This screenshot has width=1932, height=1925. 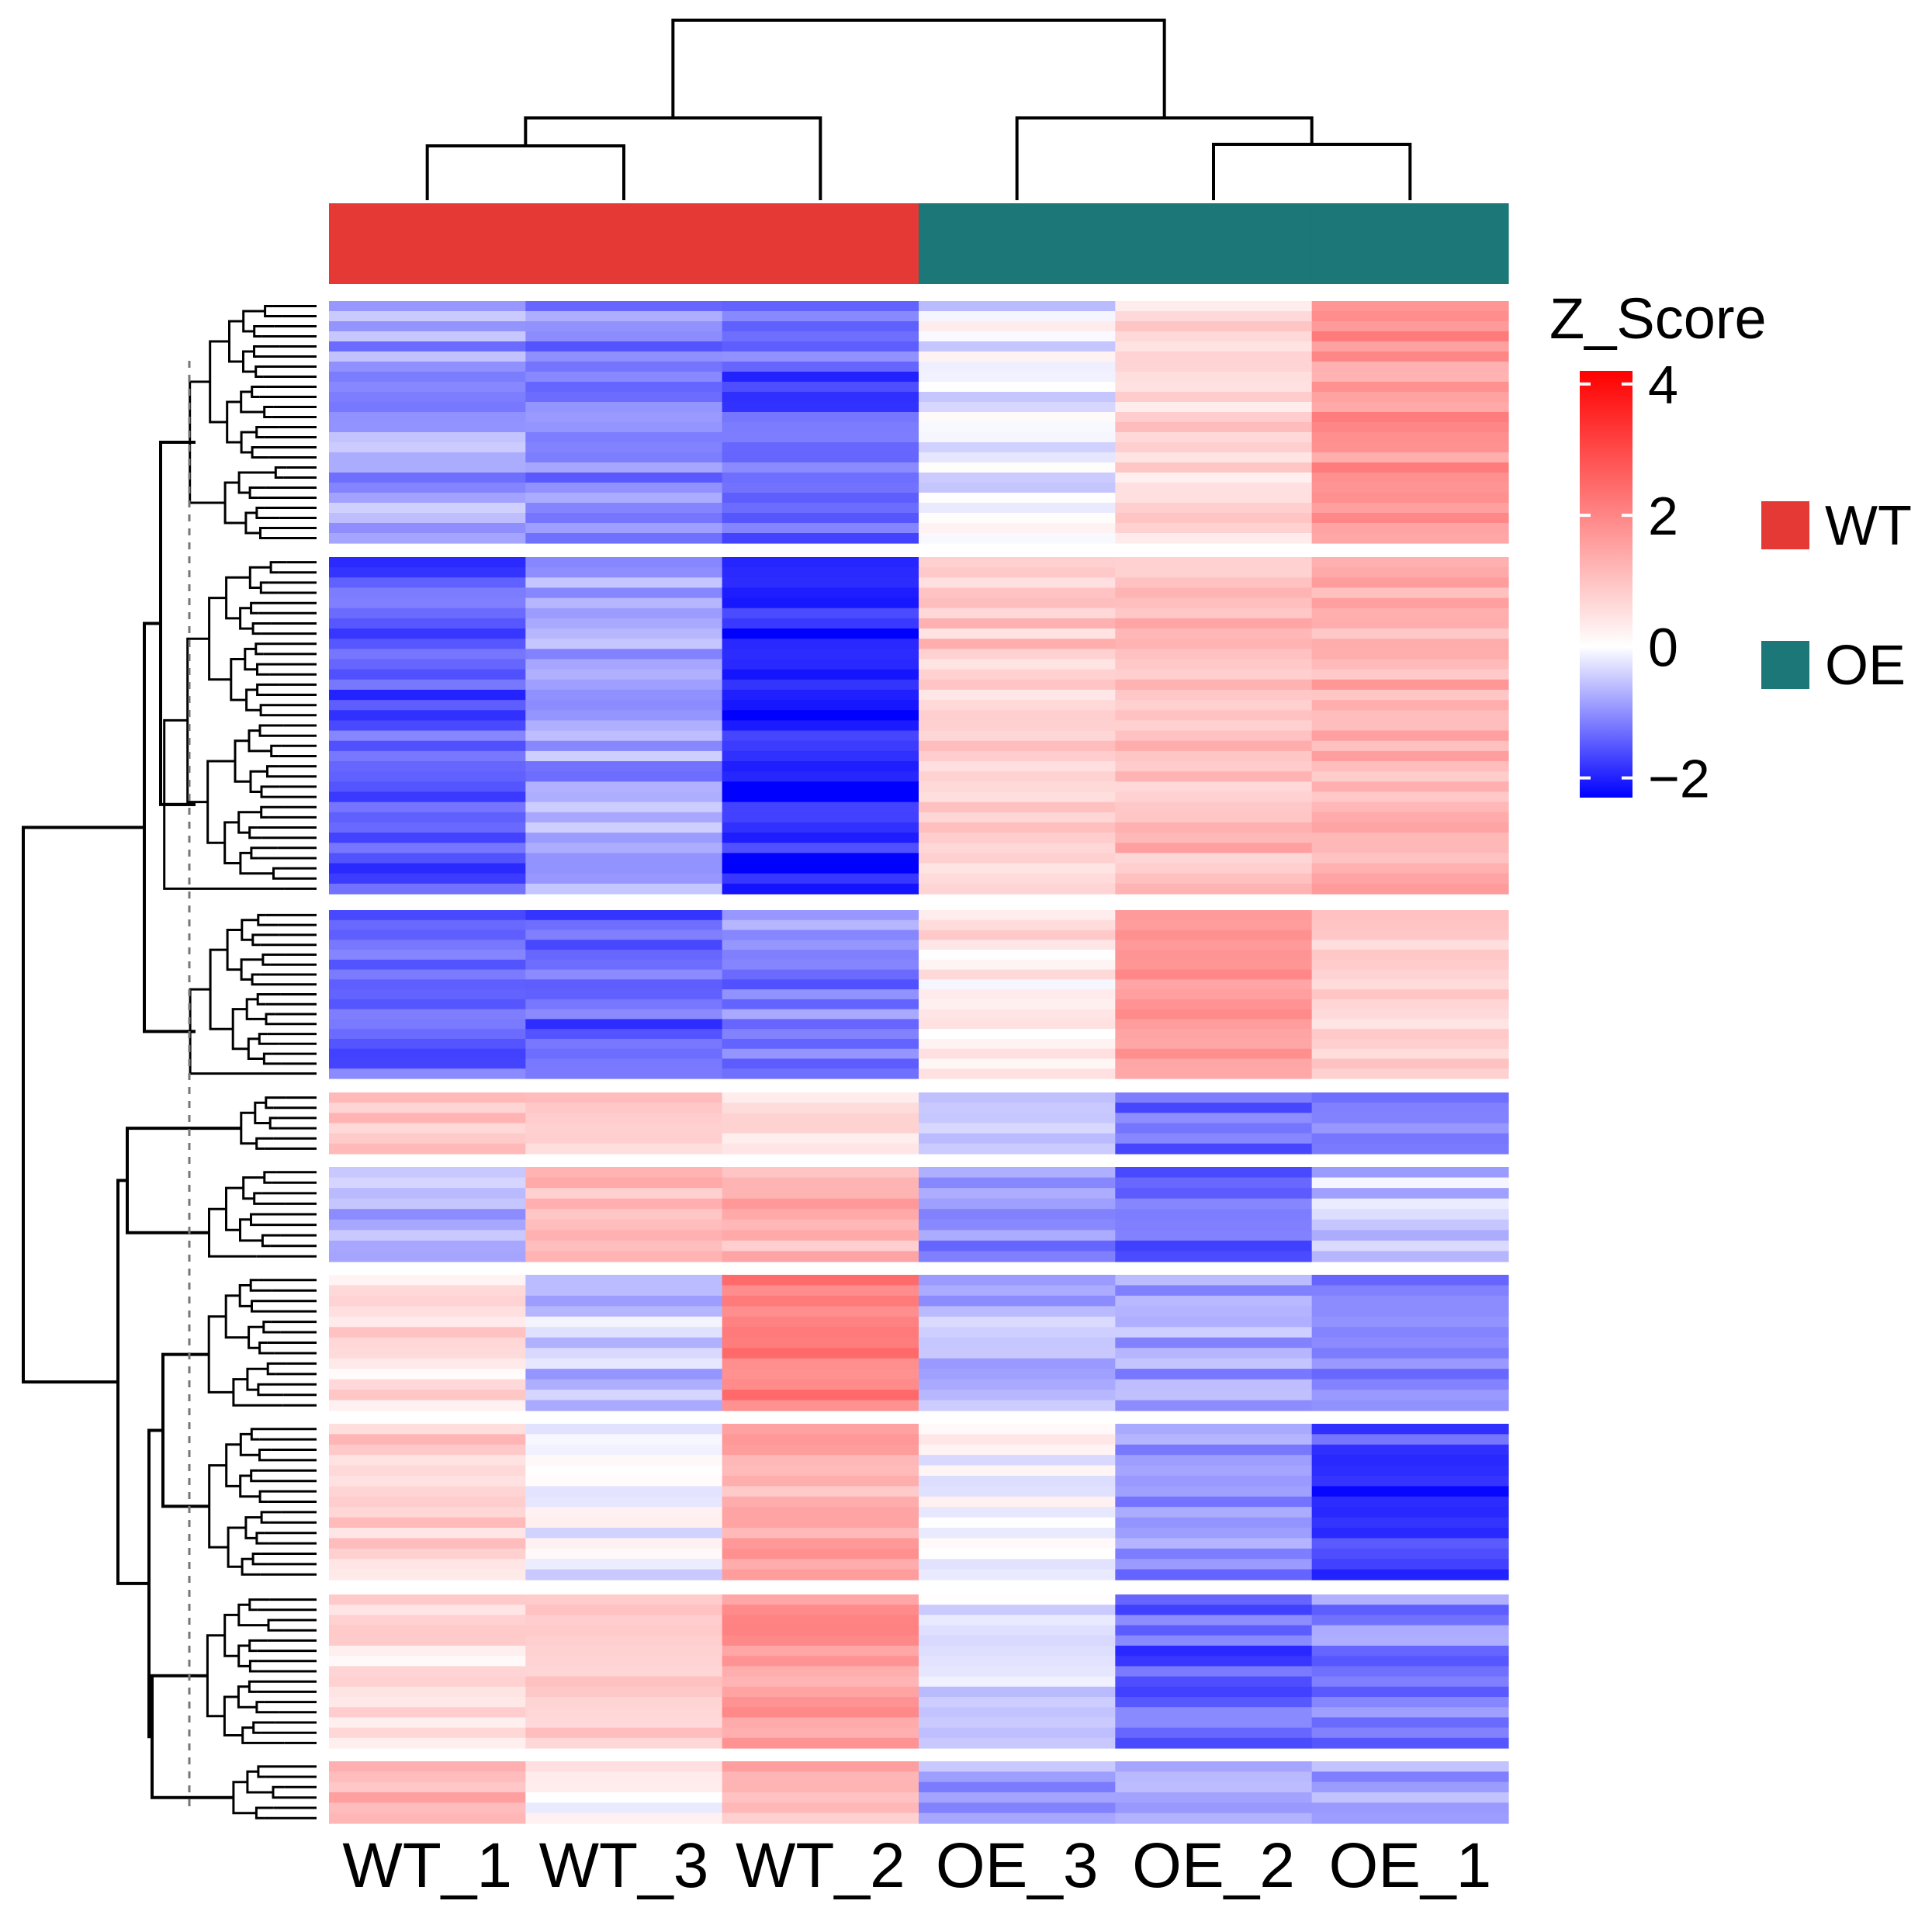 I want to click on colorbar-tick-label: 4, so click(x=1663, y=385).